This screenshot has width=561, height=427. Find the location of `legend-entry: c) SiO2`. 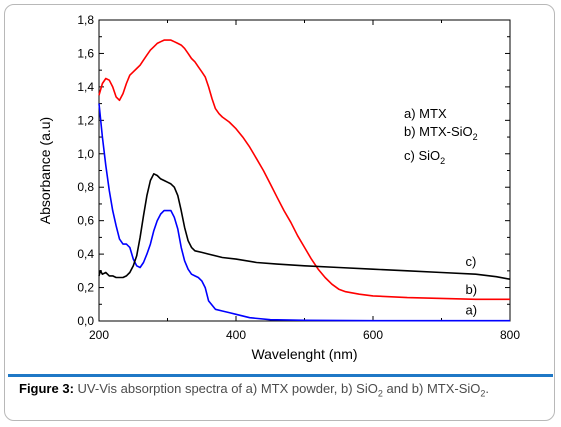

legend-entry: c) SiO2 is located at coordinates (424, 157).